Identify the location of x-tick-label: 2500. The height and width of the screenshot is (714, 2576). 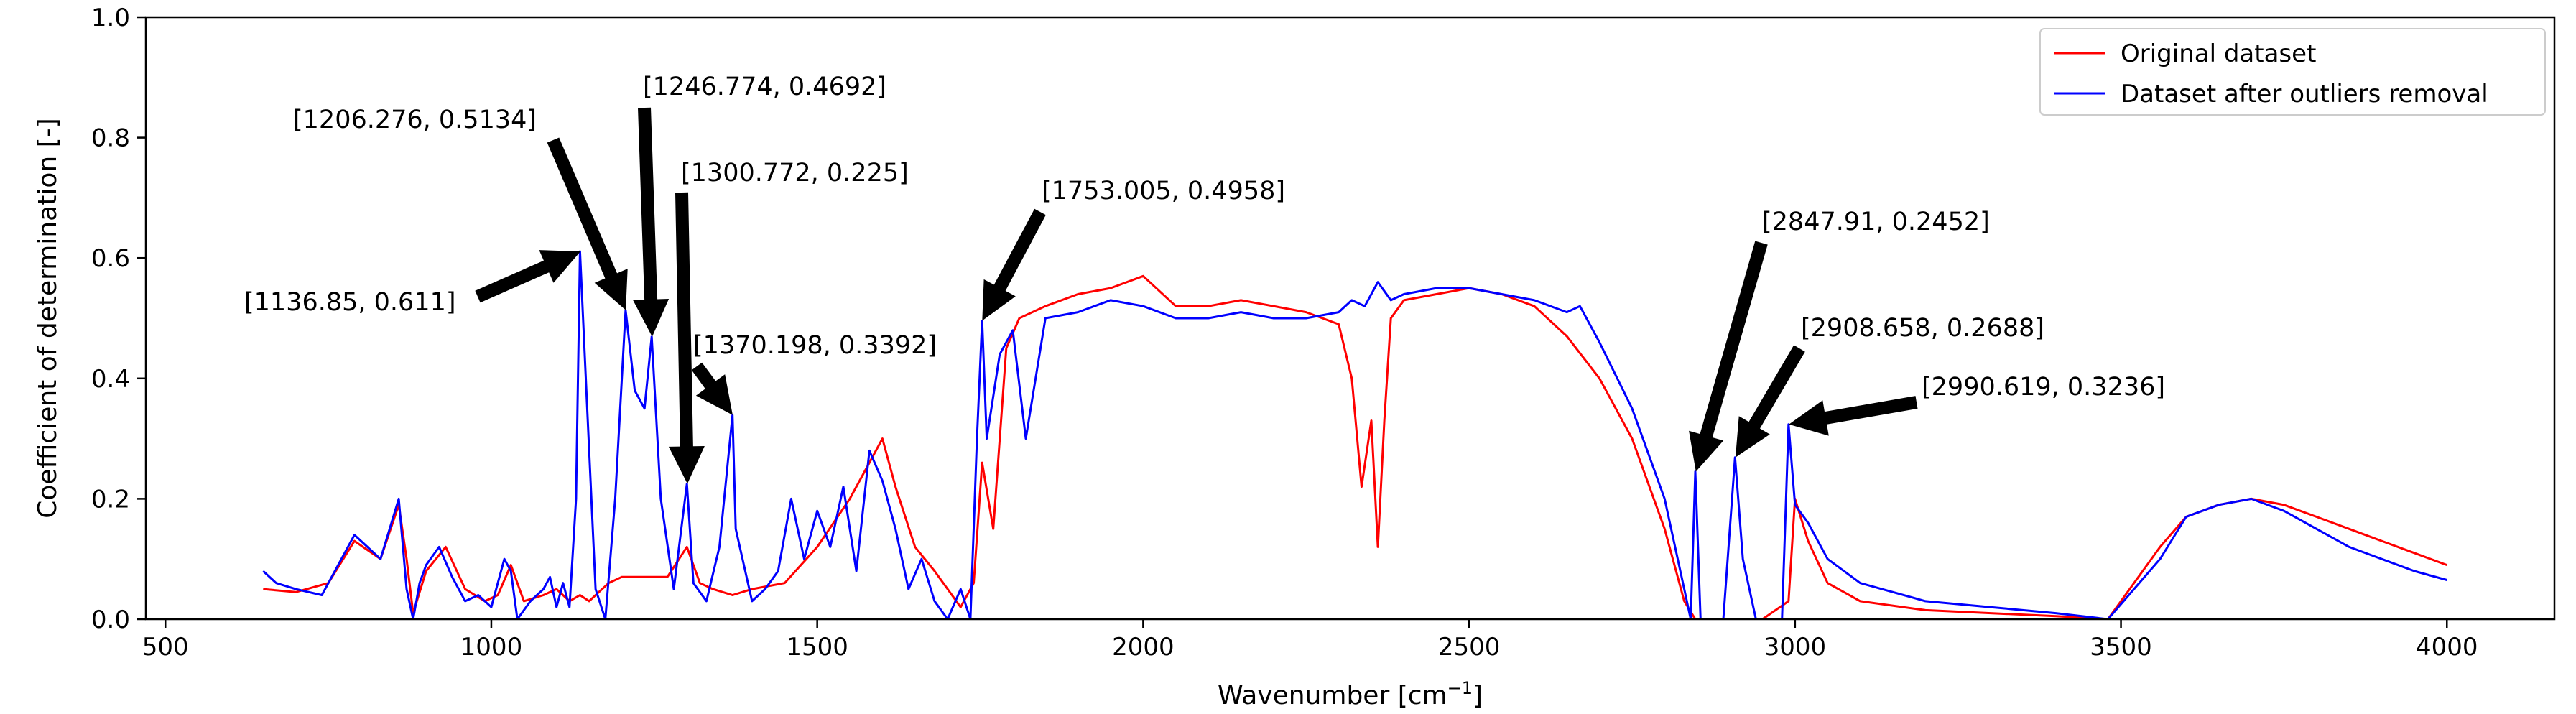
(1469, 647).